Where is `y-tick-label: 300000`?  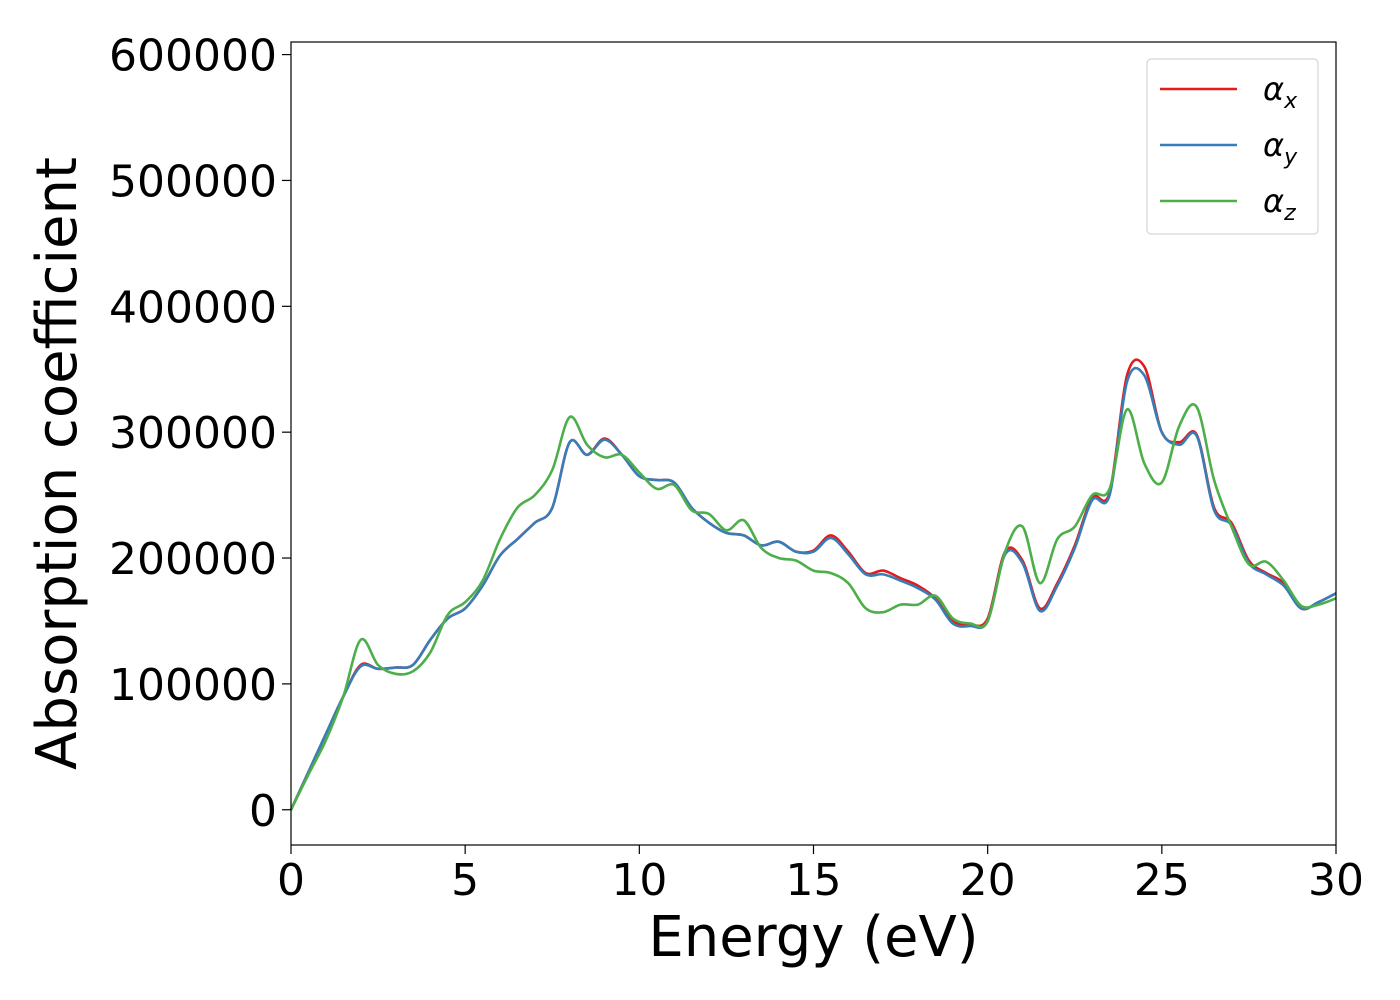
y-tick-label: 300000 is located at coordinates (193, 433).